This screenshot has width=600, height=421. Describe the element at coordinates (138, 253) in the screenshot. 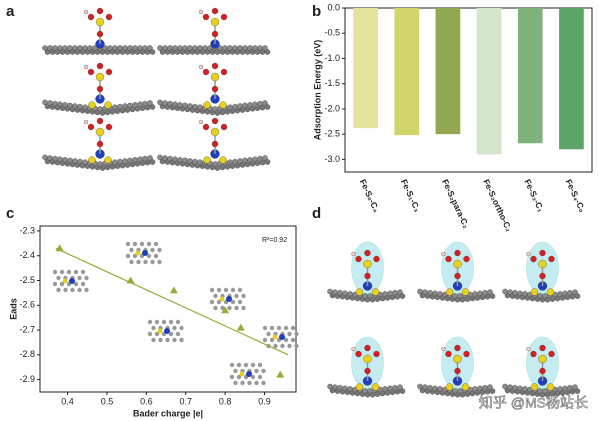

I see `lattice-s` at that location.